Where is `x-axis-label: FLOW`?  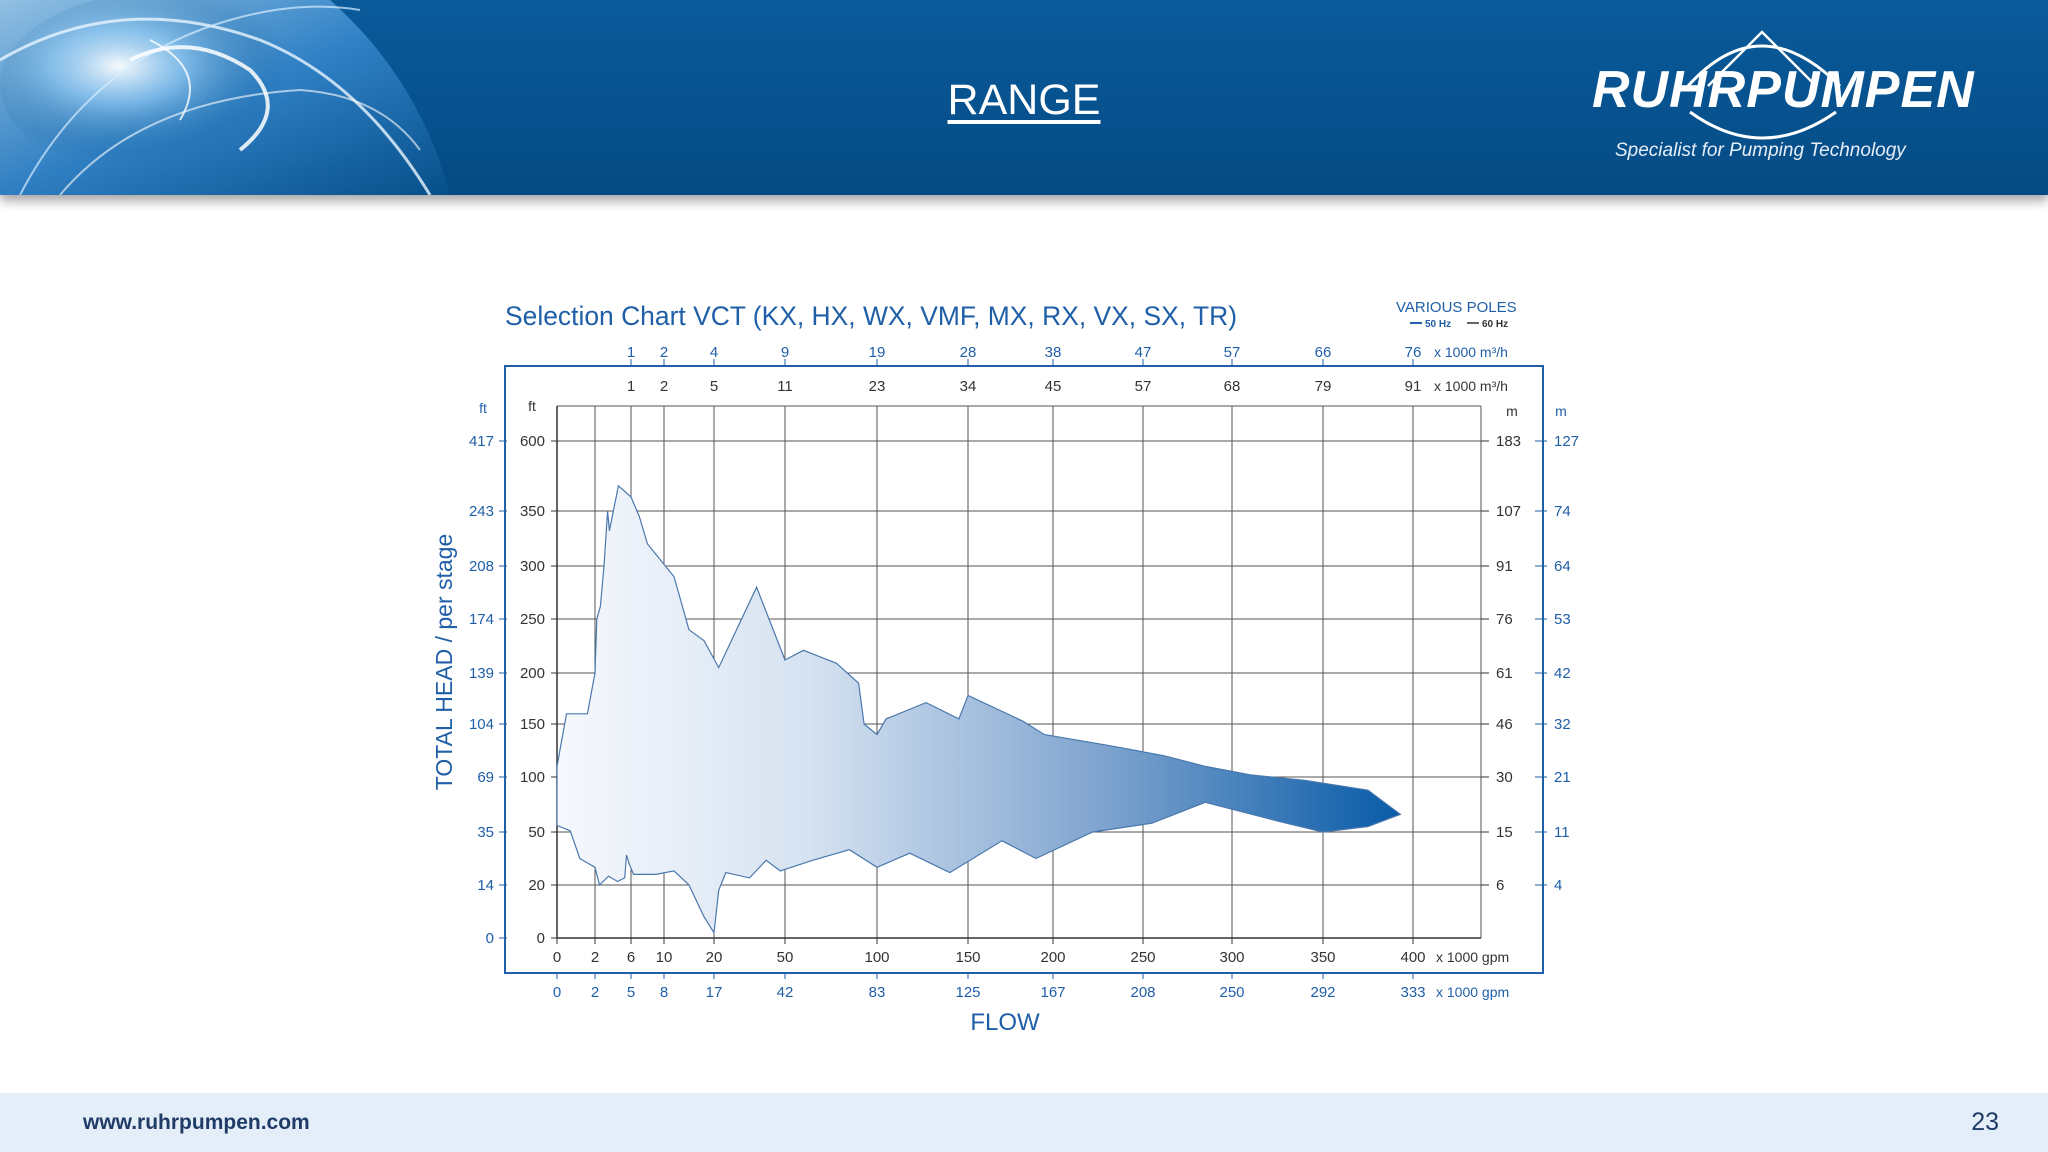 x-axis-label: FLOW is located at coordinates (1005, 1022).